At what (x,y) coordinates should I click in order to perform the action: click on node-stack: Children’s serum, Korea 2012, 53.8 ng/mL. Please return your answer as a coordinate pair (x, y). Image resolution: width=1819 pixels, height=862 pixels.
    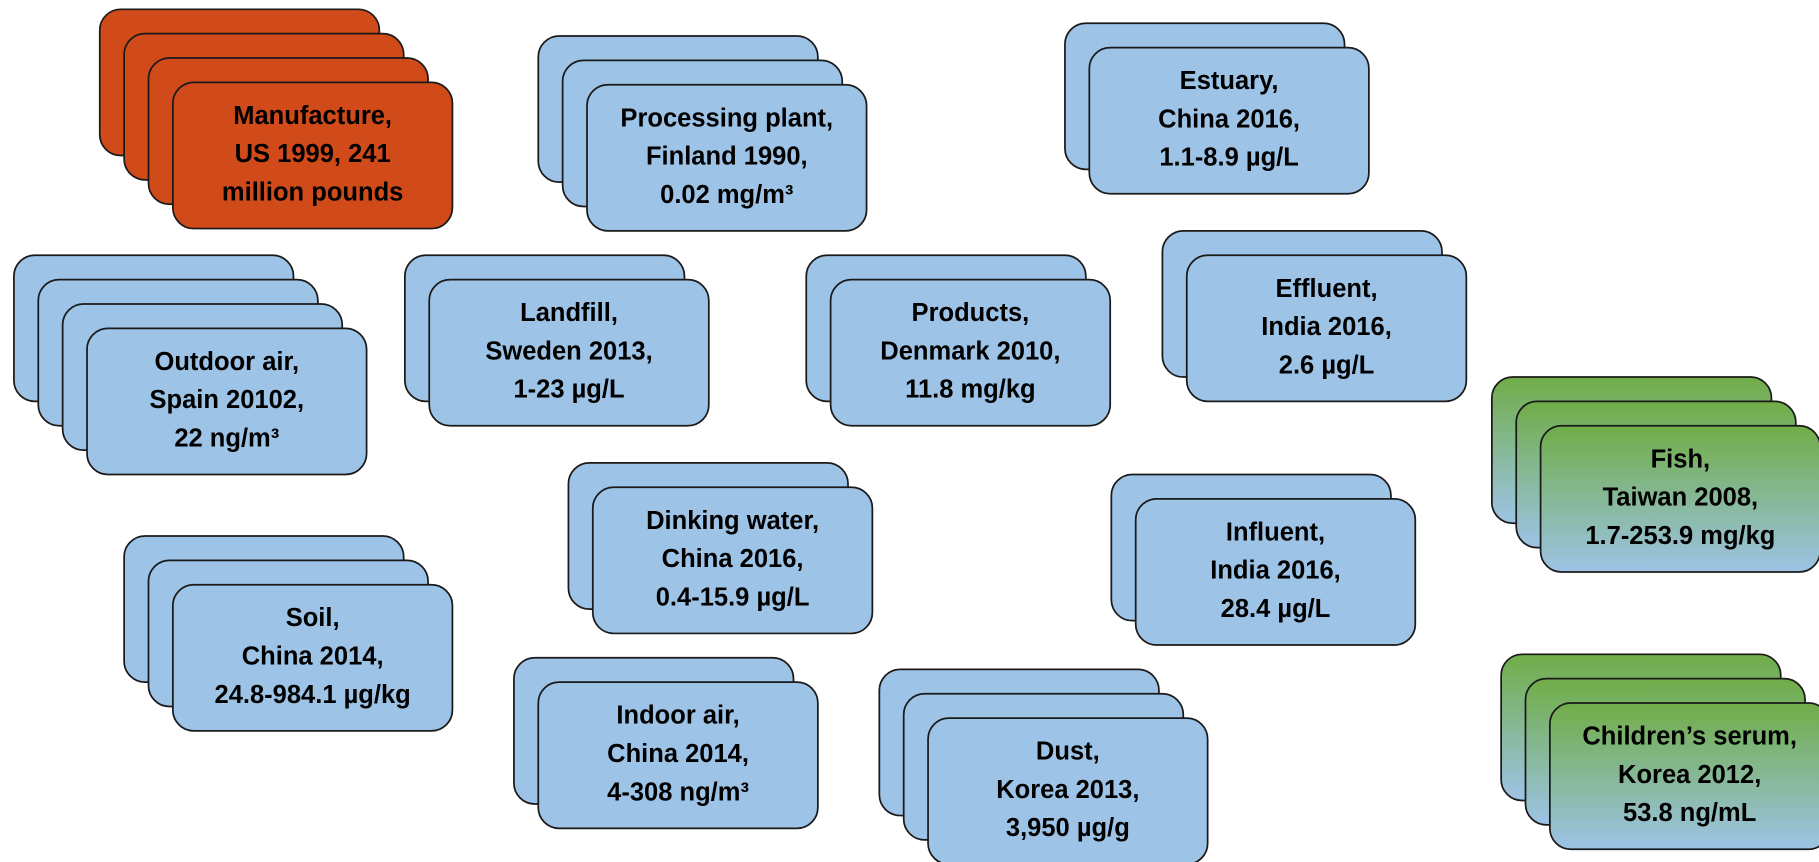
    Looking at the image, I should click on (1659, 752).